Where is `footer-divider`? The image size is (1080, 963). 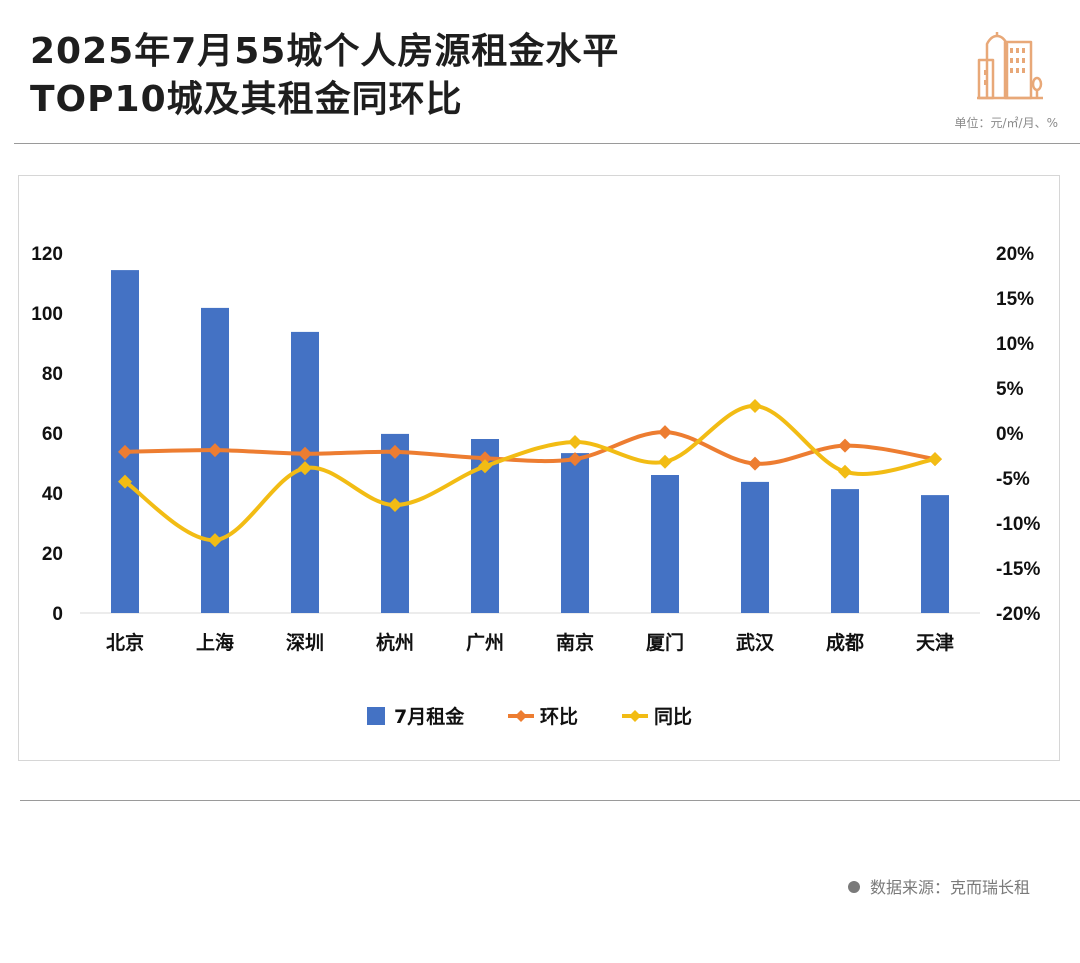
footer-divider is located at coordinates (550, 800).